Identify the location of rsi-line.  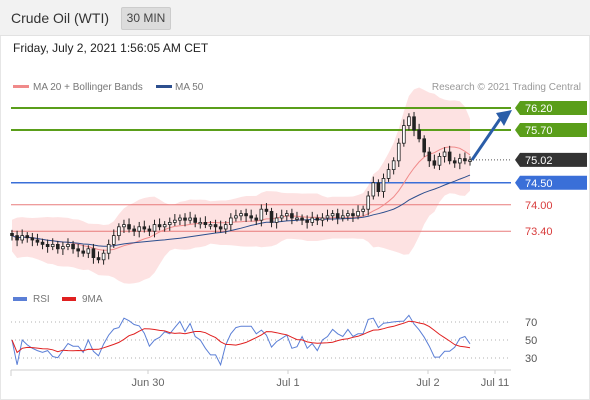
(241, 340).